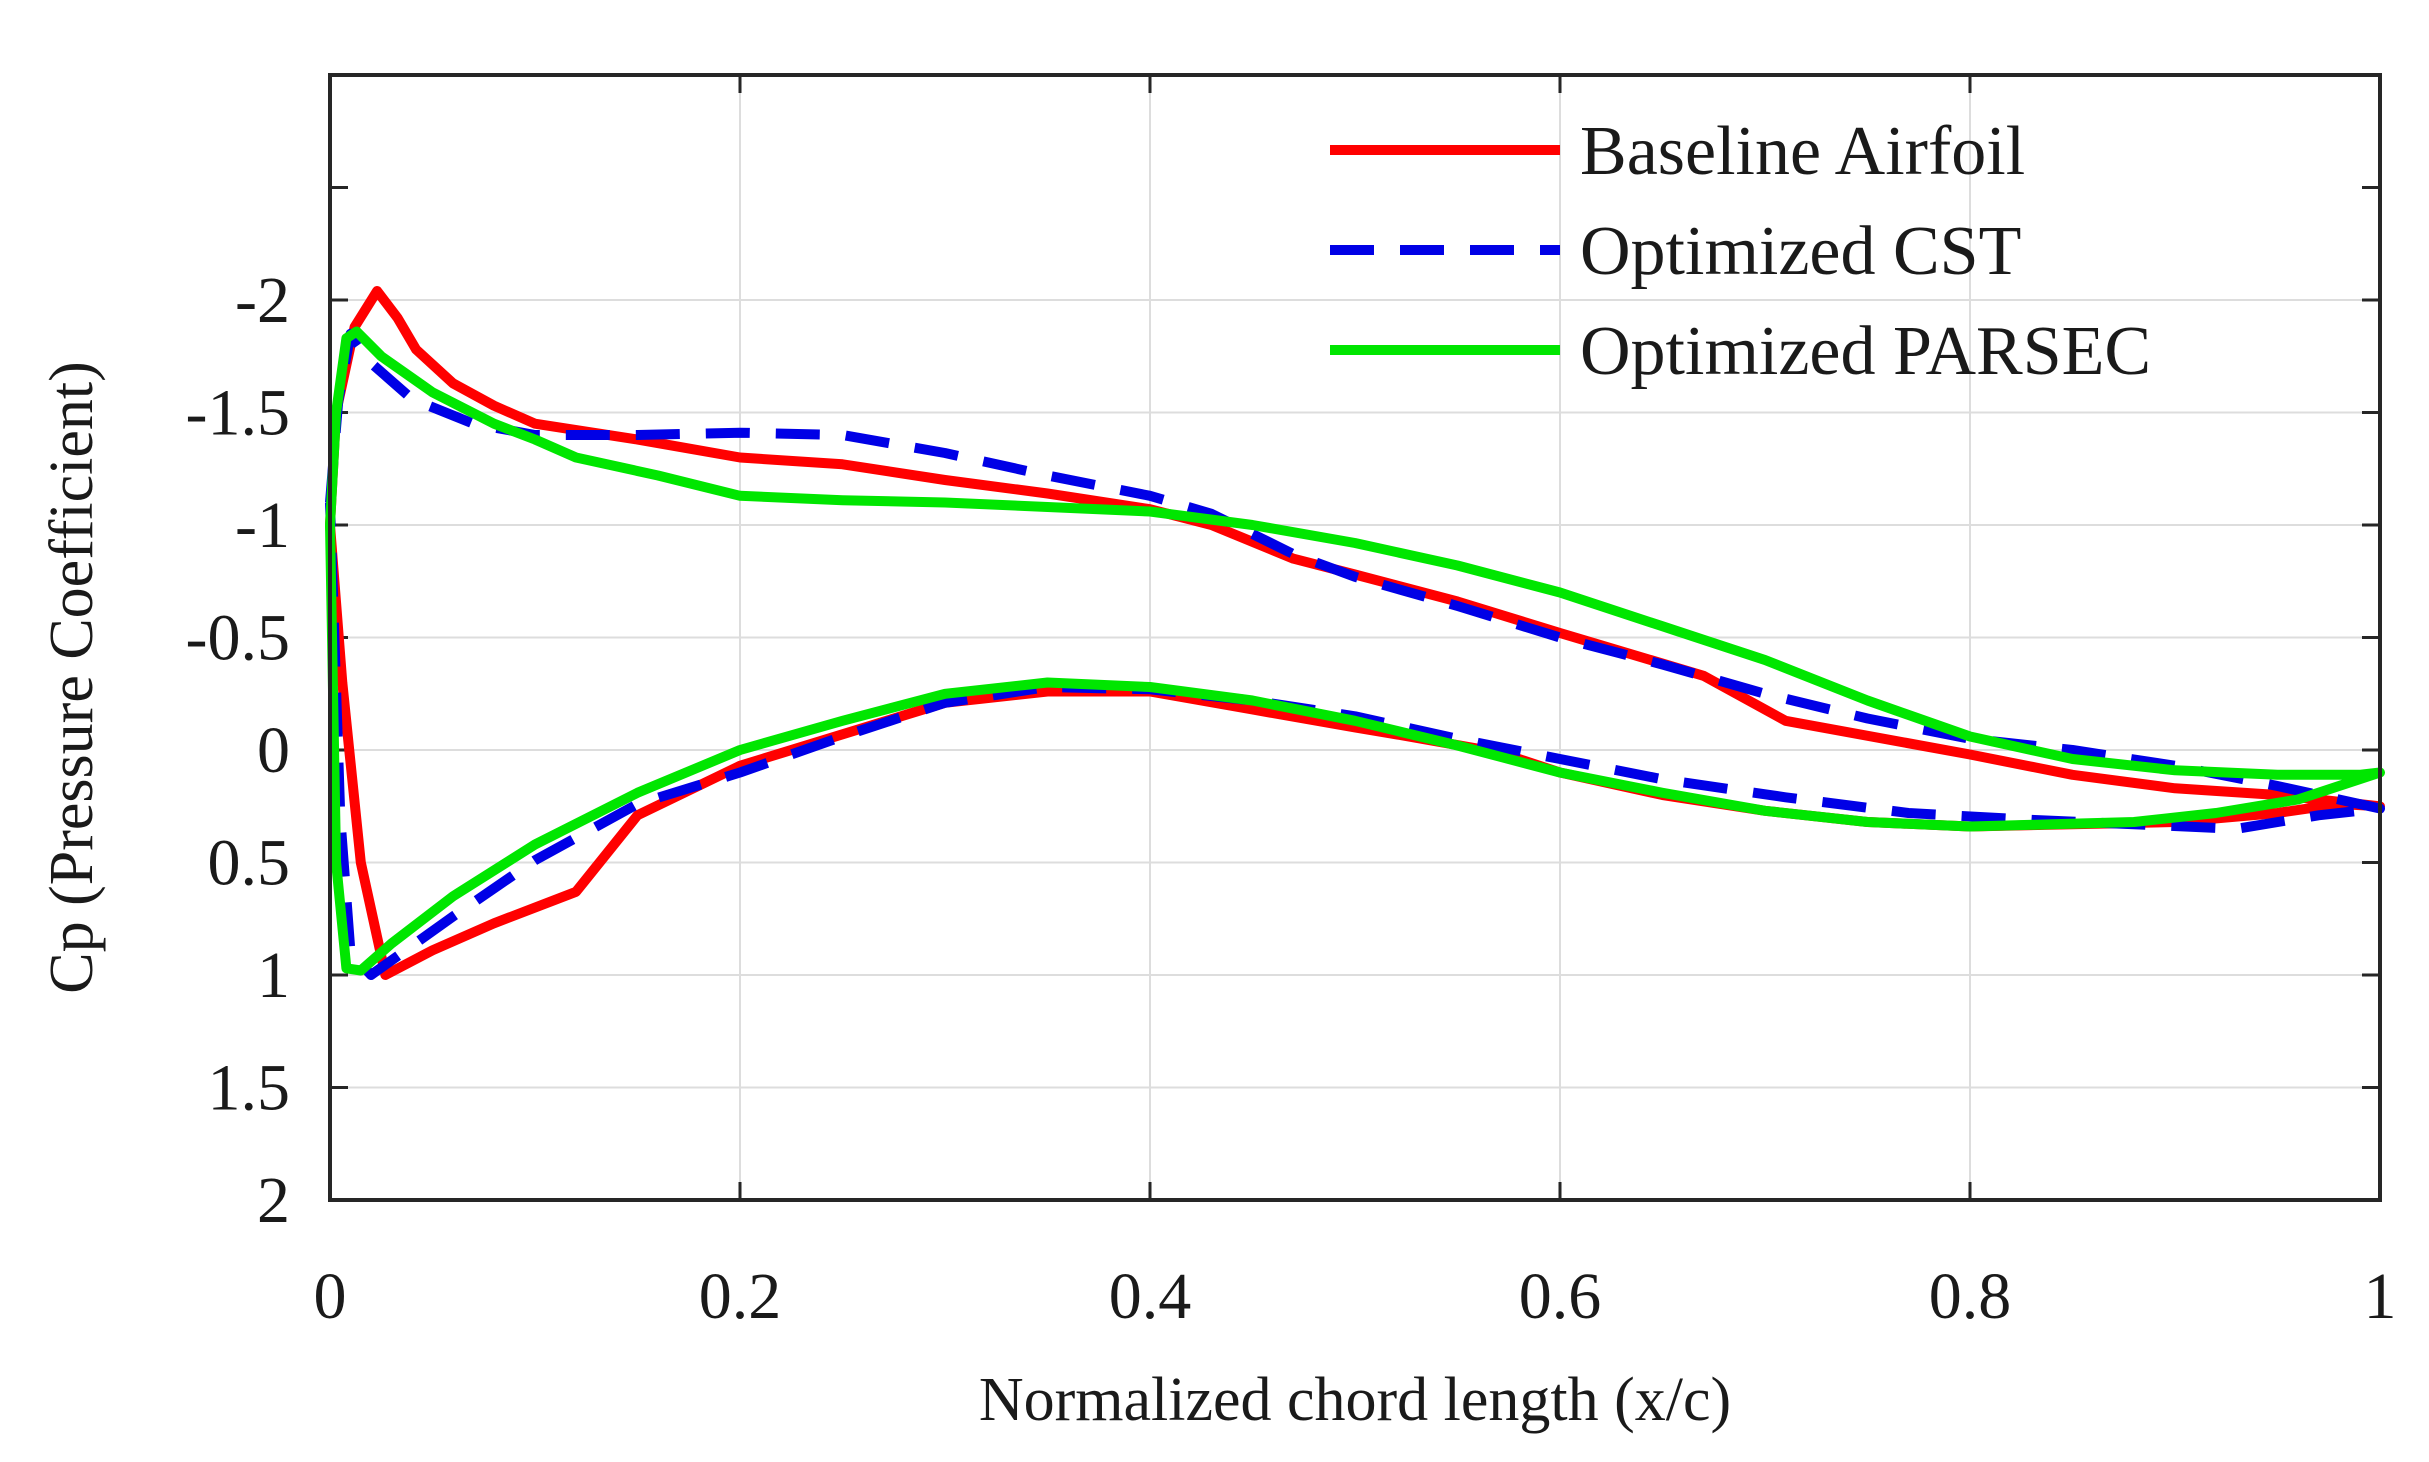 This screenshot has width=2429, height=1462. What do you see at coordinates (2380, 1296) in the screenshot?
I see `x-tick-label: 1` at bounding box center [2380, 1296].